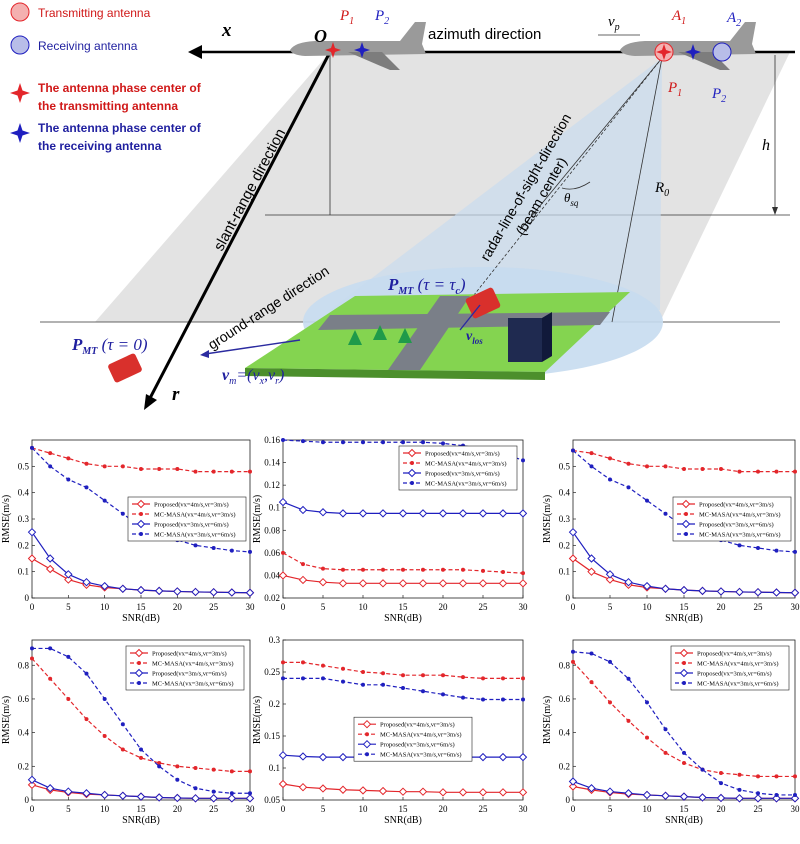  What do you see at coordinates (462, 454) in the screenshot?
I see `legend-label: Proposed(vx=4m/s,vr=3m/s)` at bounding box center [462, 454].